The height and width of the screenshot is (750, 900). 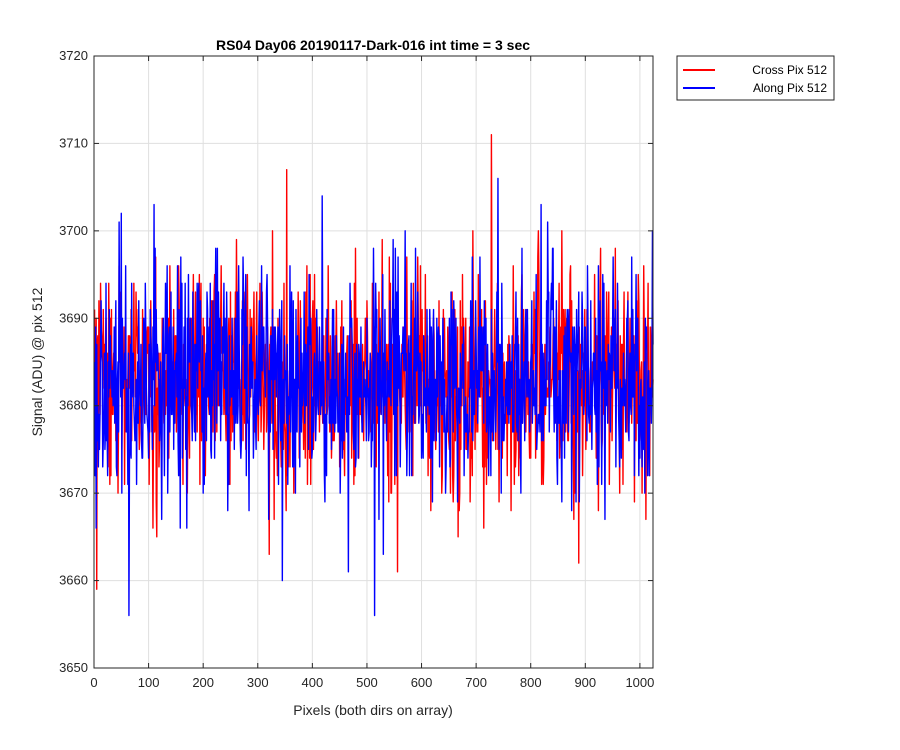 I want to click on legend-box, so click(x=755, y=78).